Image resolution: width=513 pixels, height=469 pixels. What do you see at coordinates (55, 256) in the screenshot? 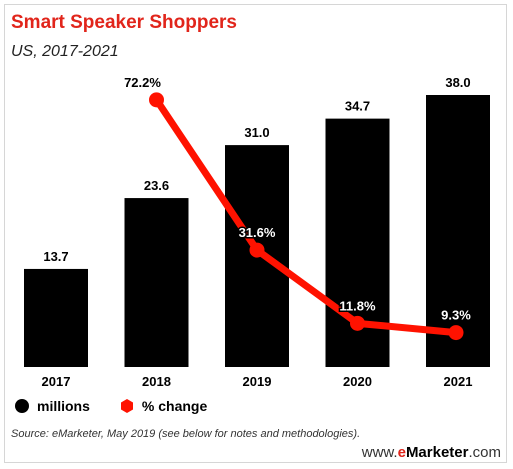
I see `bar-value-label-2017: 13.7` at bounding box center [55, 256].